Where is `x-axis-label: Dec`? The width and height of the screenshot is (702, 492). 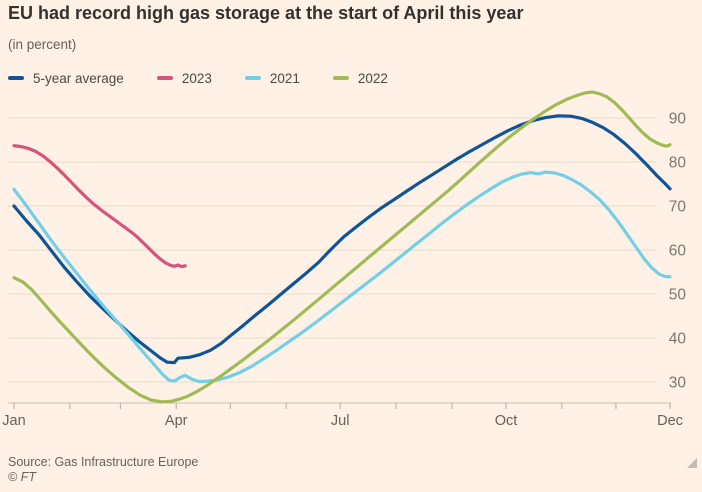 x-axis-label: Dec is located at coordinates (670, 421).